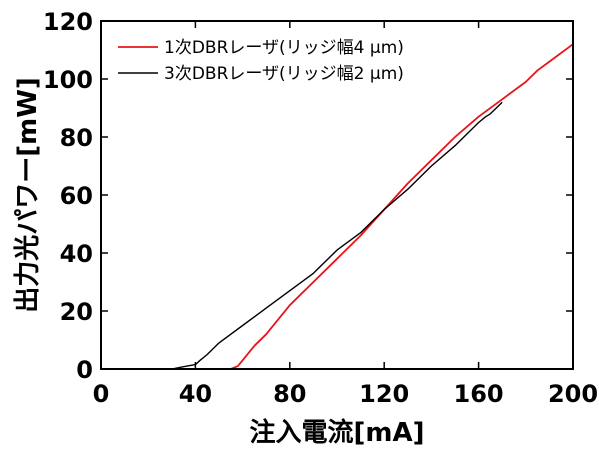  What do you see at coordinates (76, 196) in the screenshot?
I see `y-tick-label: 60` at bounding box center [76, 196].